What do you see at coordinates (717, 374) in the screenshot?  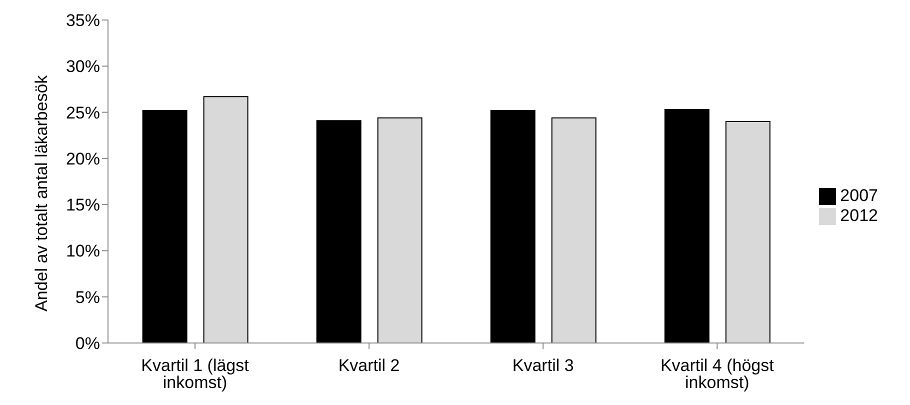 I see `x-tick-label: Kvartil 4 (högst inkomst)` at bounding box center [717, 374].